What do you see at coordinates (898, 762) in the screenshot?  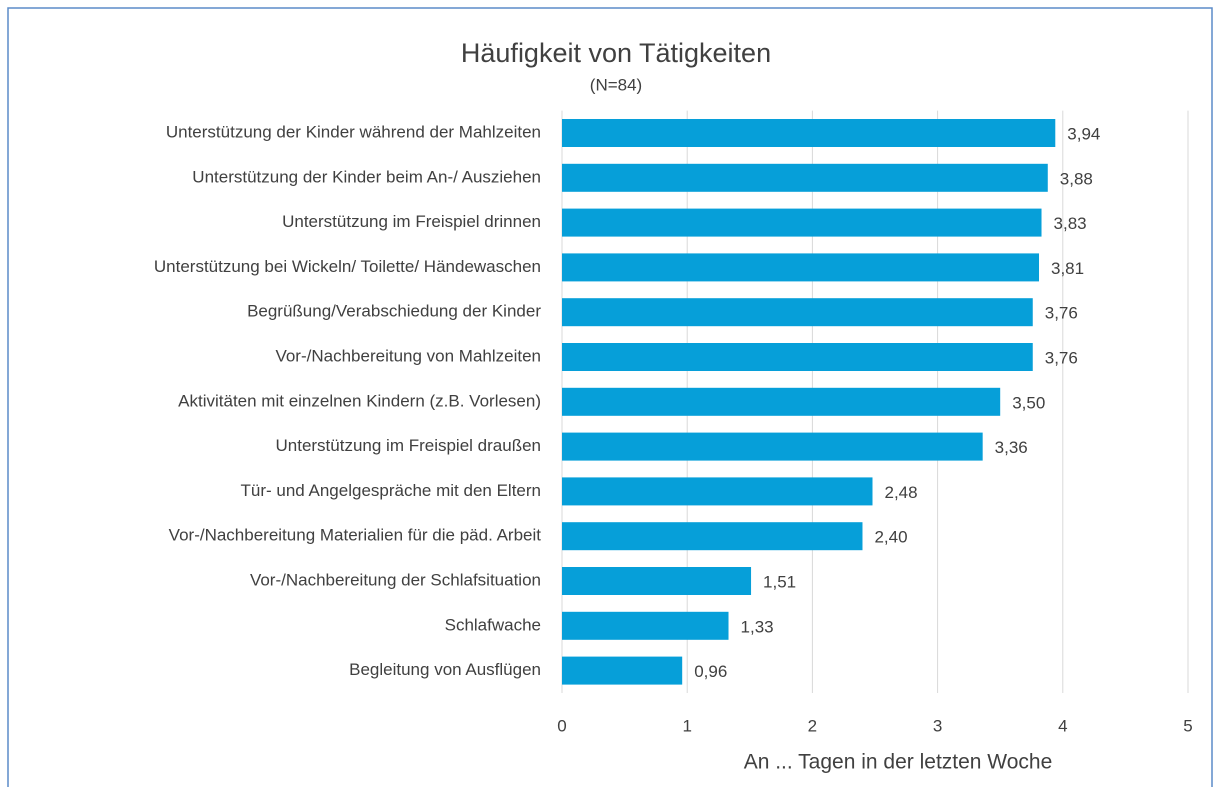 I see `x-axis-label: An ... Tagen in der letzten Woche` at bounding box center [898, 762].